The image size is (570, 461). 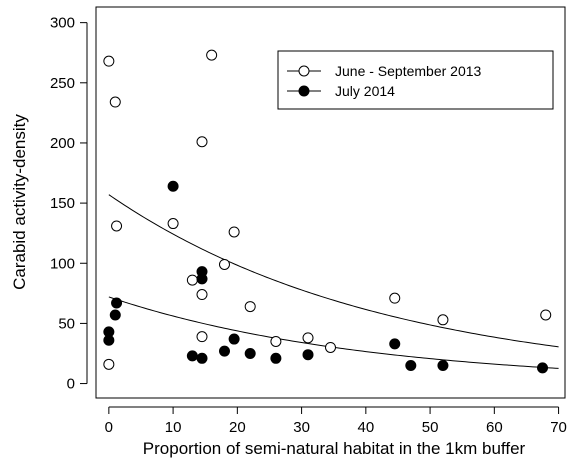 I want to click on y-axis: 0 50 100 150 200 250 300, so click(x=69, y=204).